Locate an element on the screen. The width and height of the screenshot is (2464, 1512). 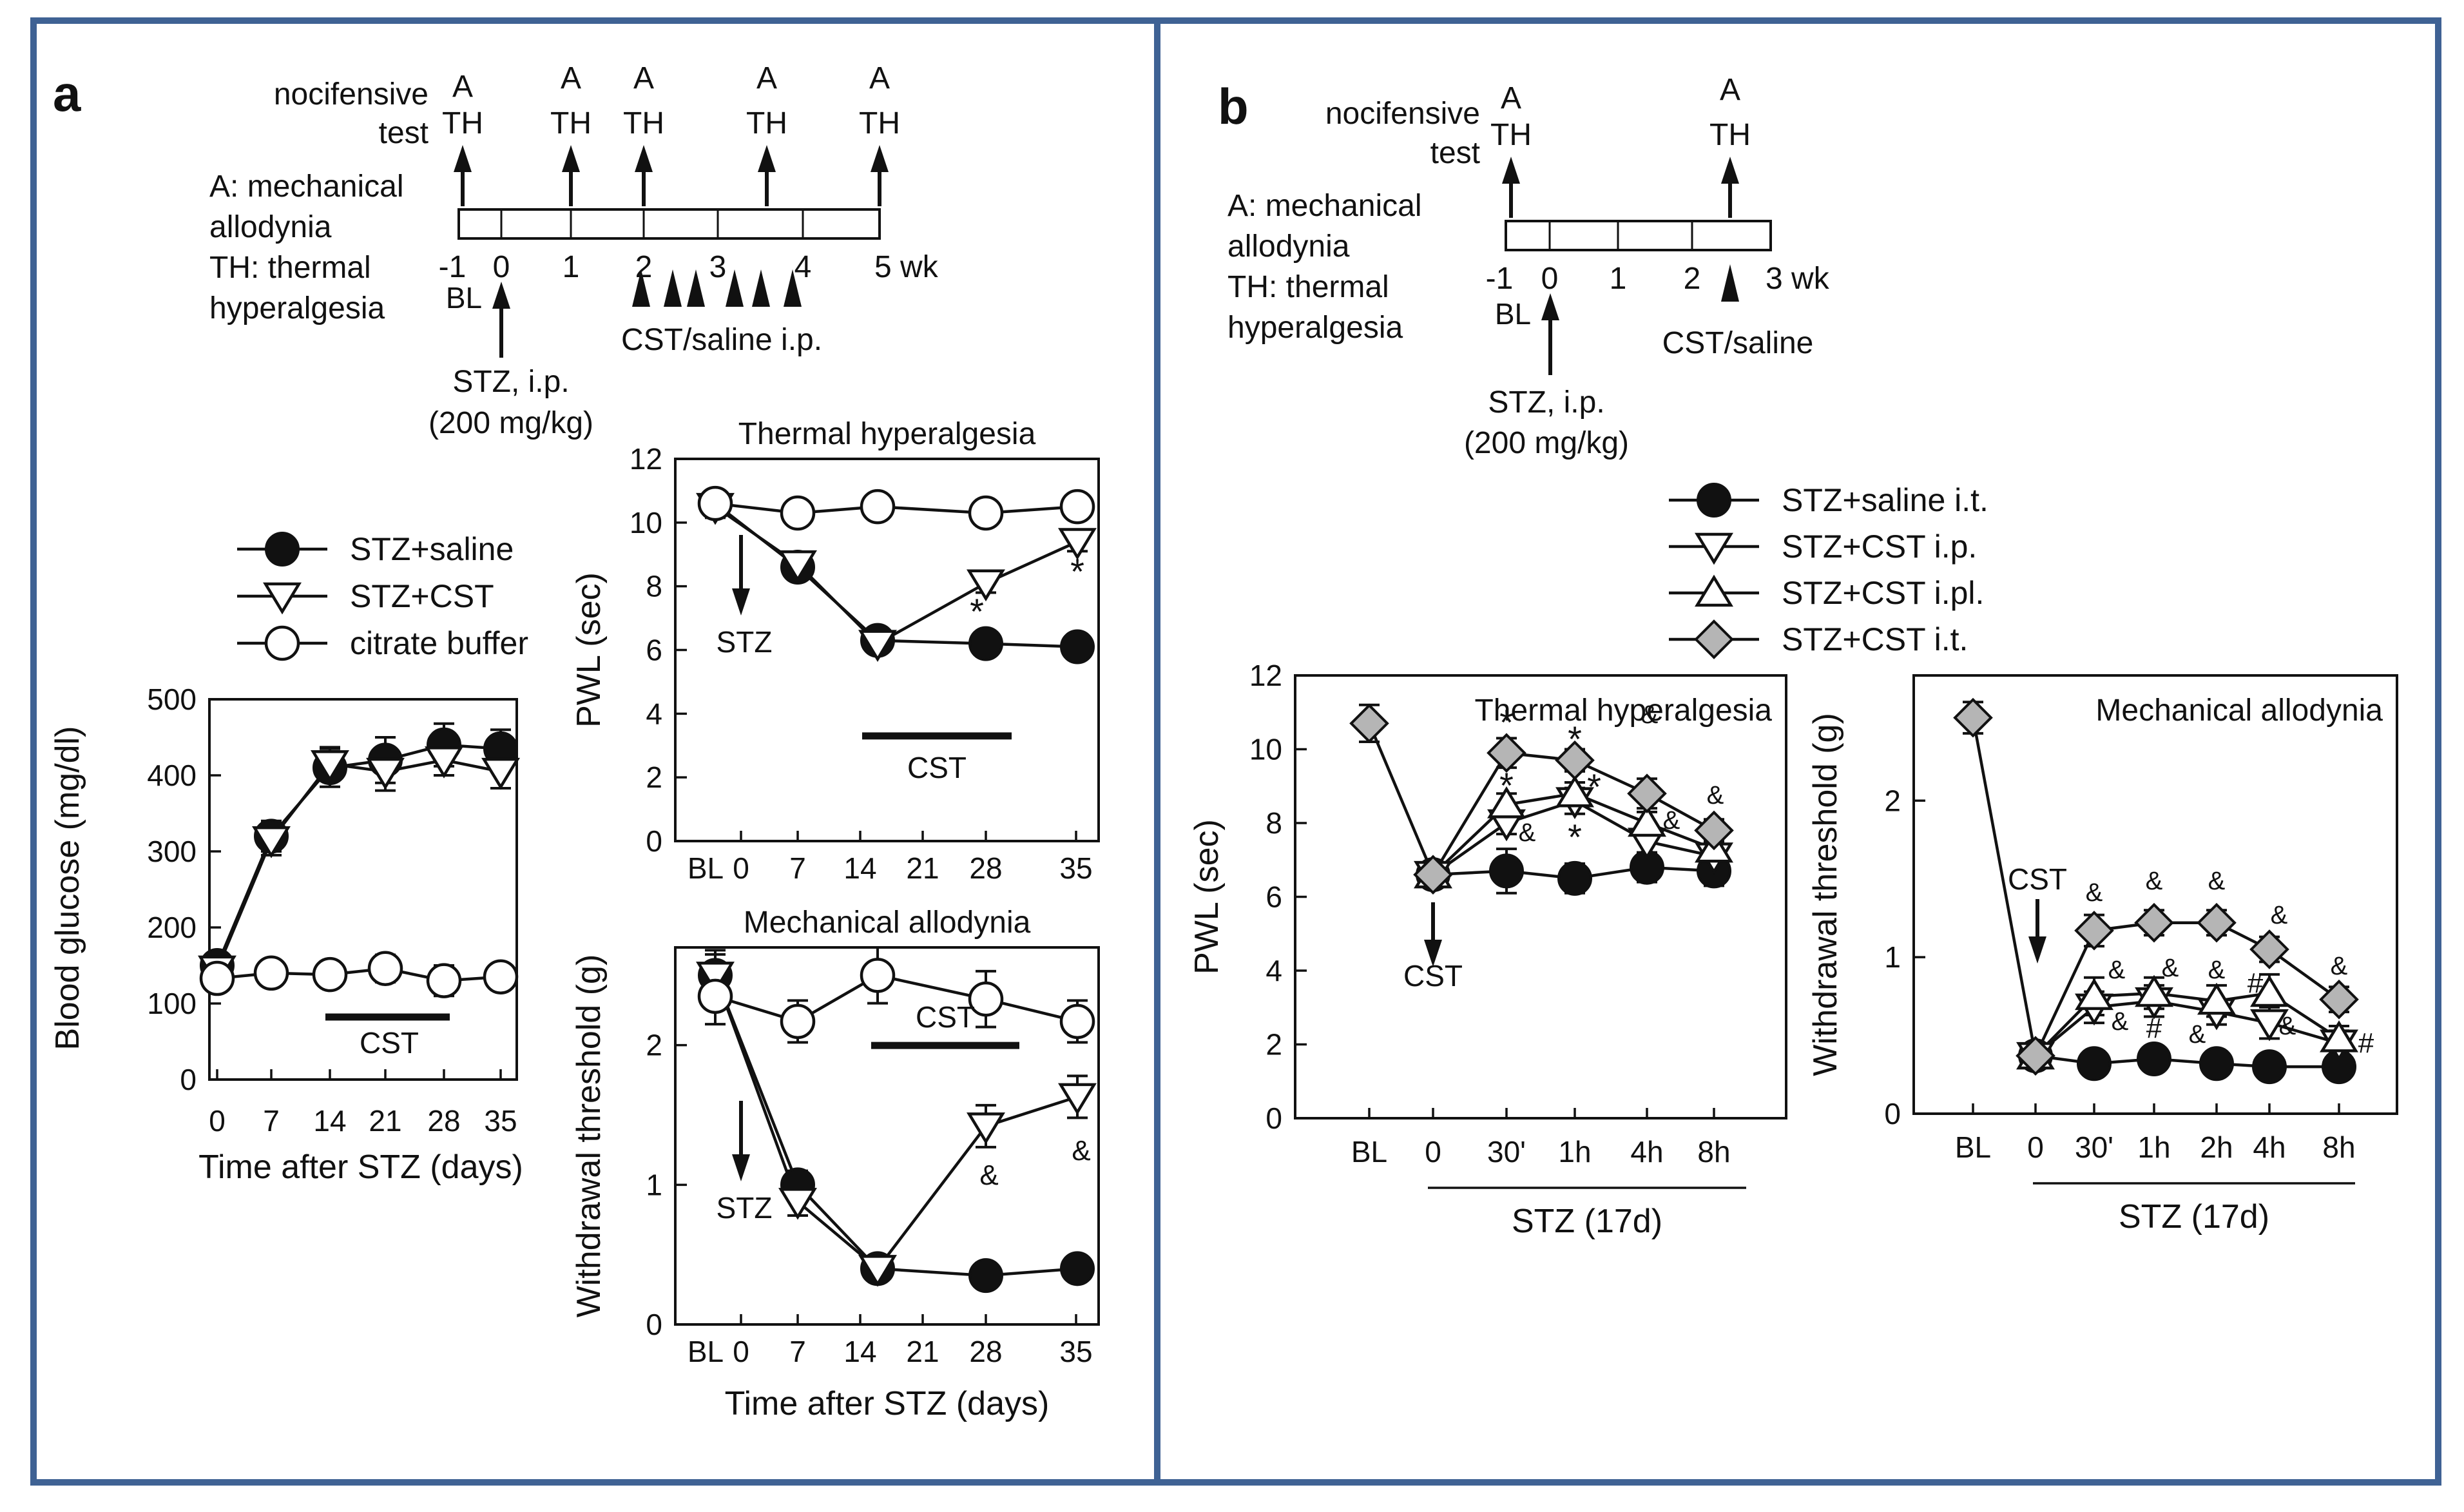
legend-label: STZ+CST i.pl. is located at coordinates (1883, 593).